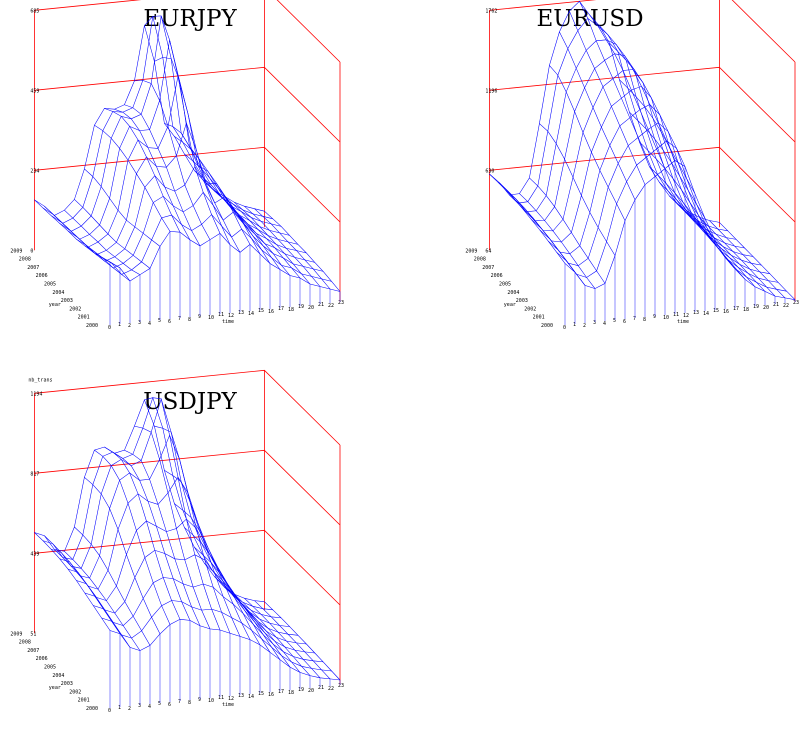  I want to click on x-tick-label: 17, so click(281, 309).